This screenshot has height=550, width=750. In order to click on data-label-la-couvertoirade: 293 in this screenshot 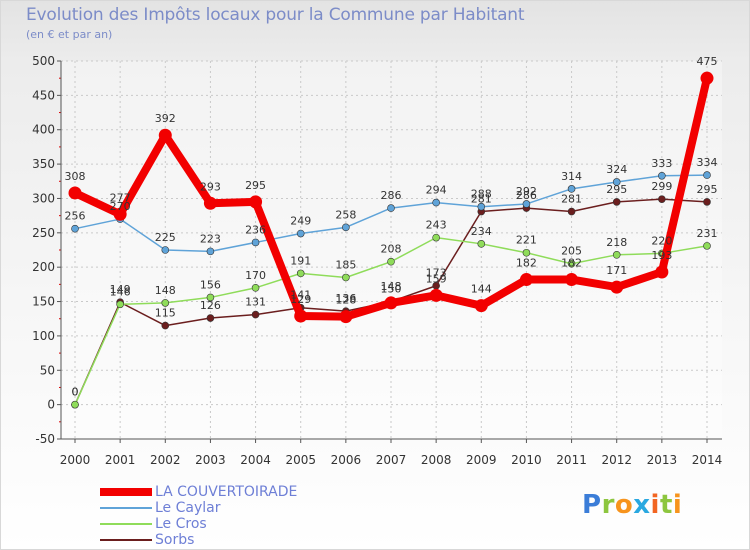, I will do `click(210, 186)`.